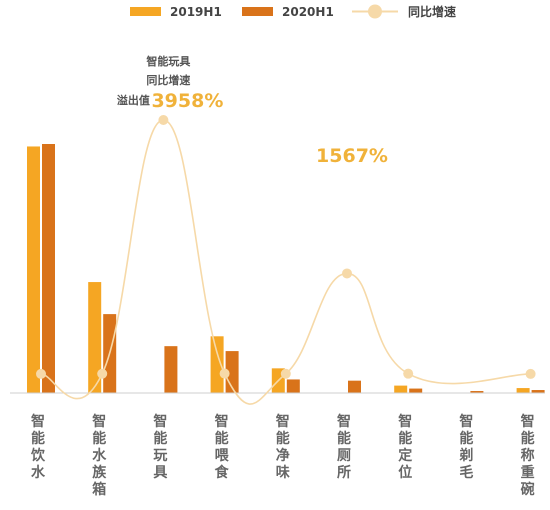  What do you see at coordinates (343, 447) in the screenshot?
I see `category-label-5: 智能厕所` at bounding box center [343, 447].